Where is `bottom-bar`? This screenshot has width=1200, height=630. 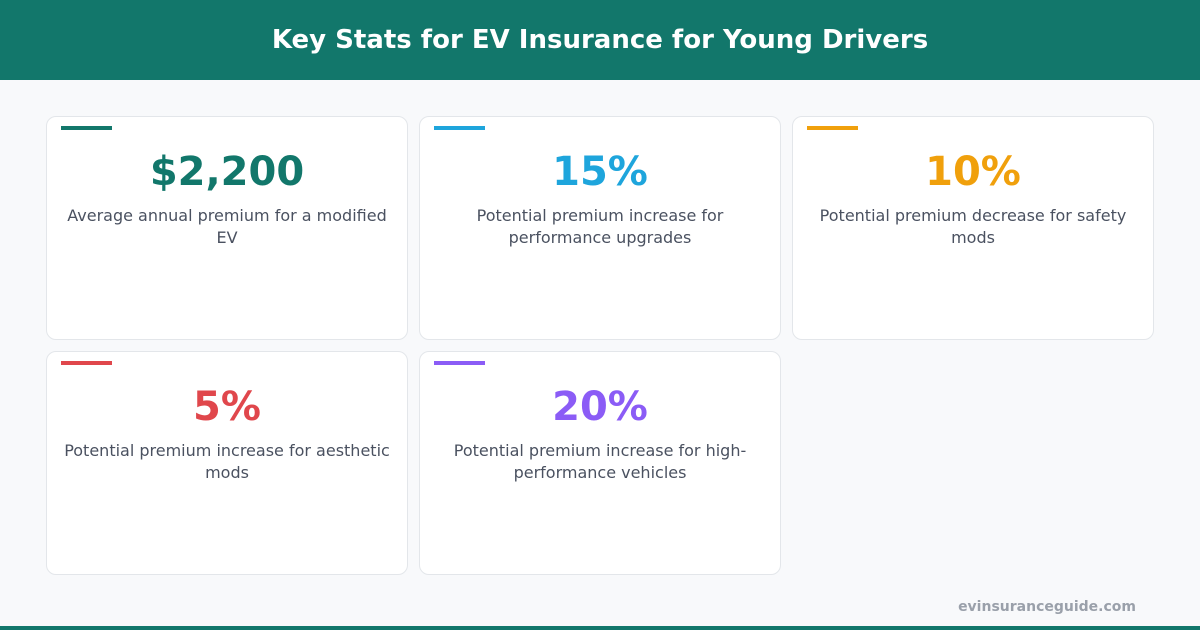
bottom-bar is located at coordinates (600, 628).